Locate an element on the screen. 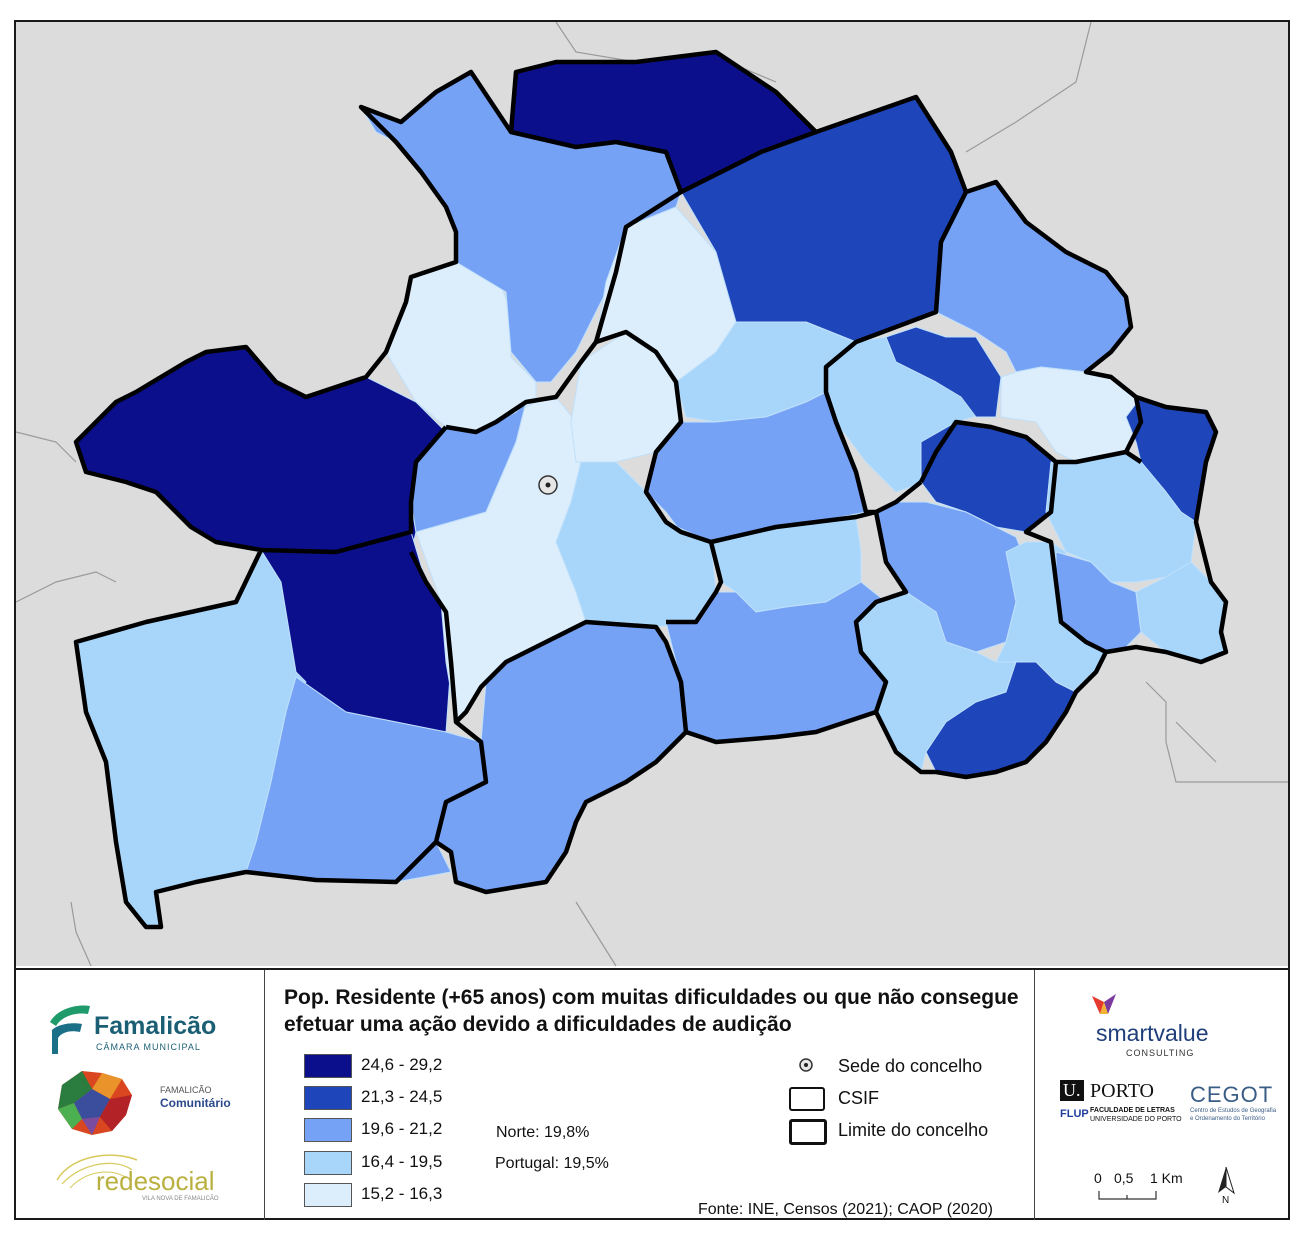  comunitario-line2: Comunitário is located at coordinates (195, 1103).